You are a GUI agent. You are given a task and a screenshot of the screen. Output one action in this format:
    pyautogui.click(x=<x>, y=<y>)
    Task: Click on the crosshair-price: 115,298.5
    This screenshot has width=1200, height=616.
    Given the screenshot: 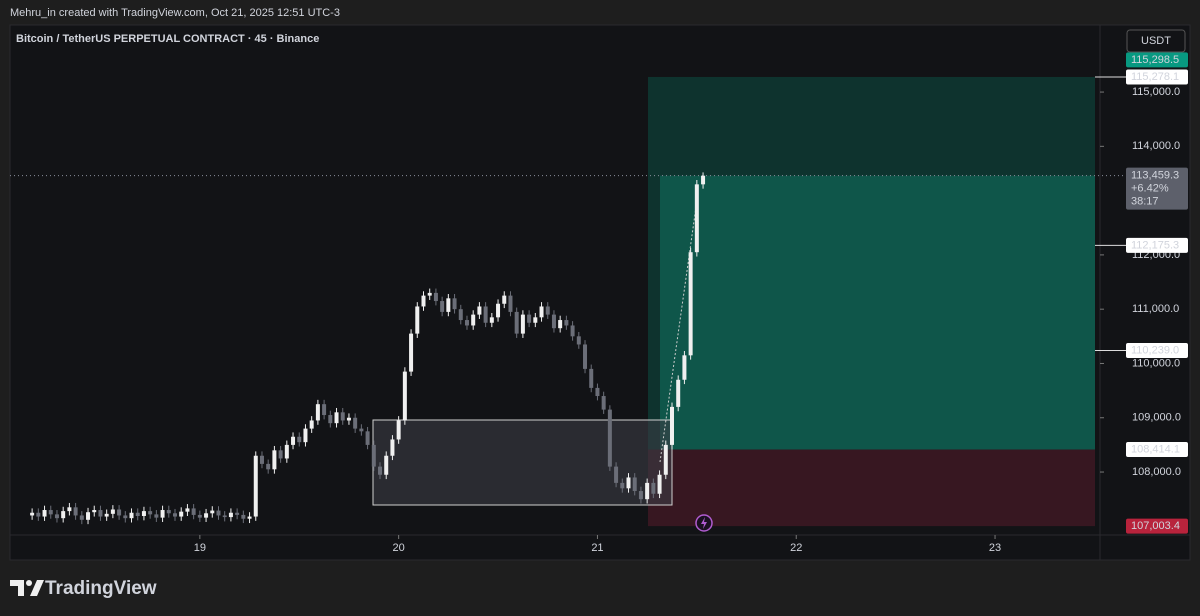 What is the action you would take?
    pyautogui.click(x=1155, y=60)
    